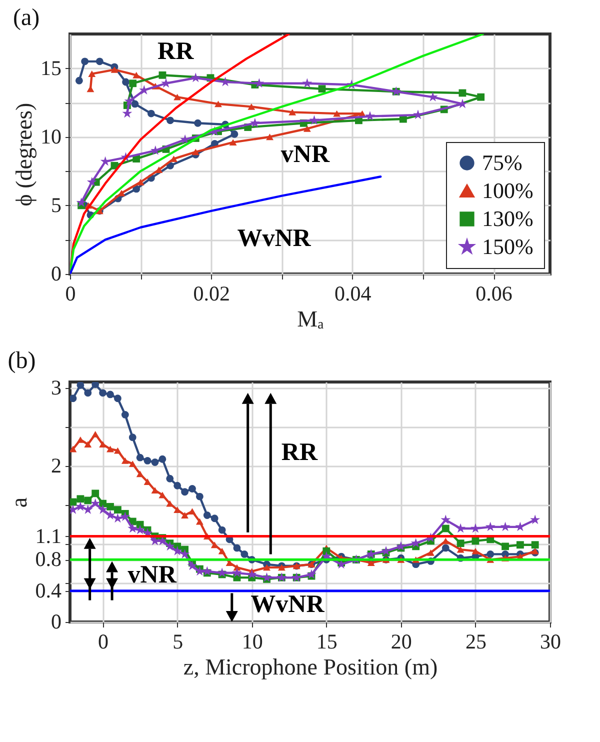  Describe the element at coordinates (48, 559) in the screenshot. I see `y-tick-label: 0.8` at that location.